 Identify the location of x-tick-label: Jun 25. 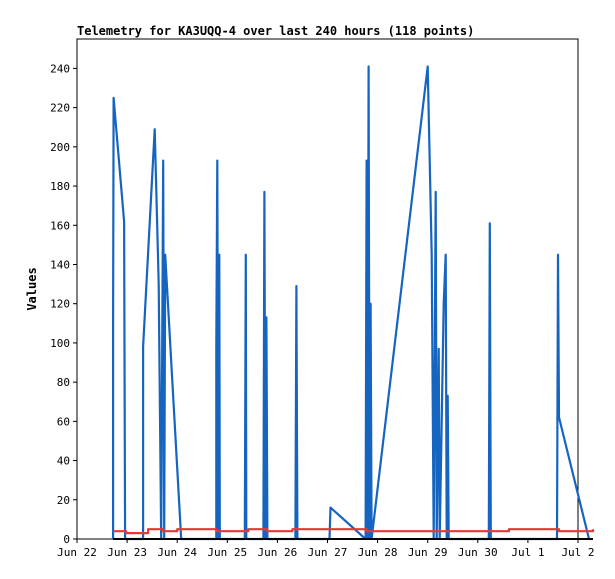
(227, 552).